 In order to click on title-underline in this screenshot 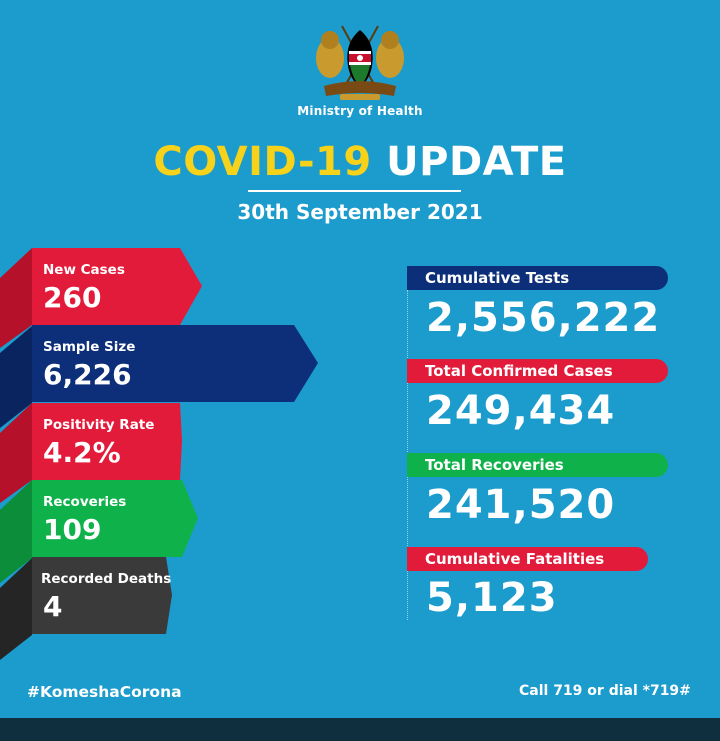, I will do `click(354, 191)`.